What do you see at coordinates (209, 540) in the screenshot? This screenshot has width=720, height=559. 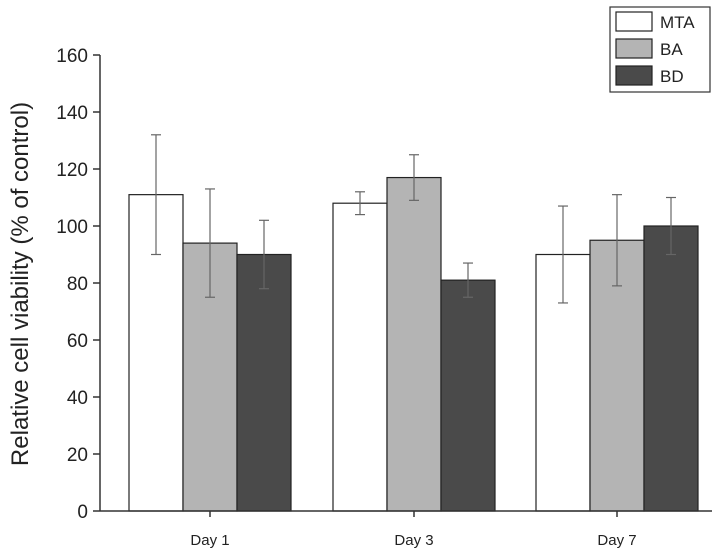 I see `x-tick-label: Day 1` at bounding box center [209, 540].